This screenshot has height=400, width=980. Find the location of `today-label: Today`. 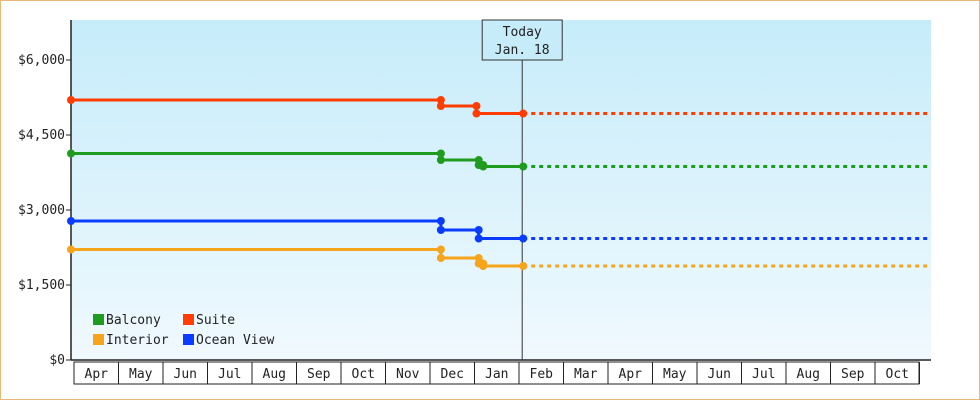

today-label: Today is located at coordinates (522, 32).